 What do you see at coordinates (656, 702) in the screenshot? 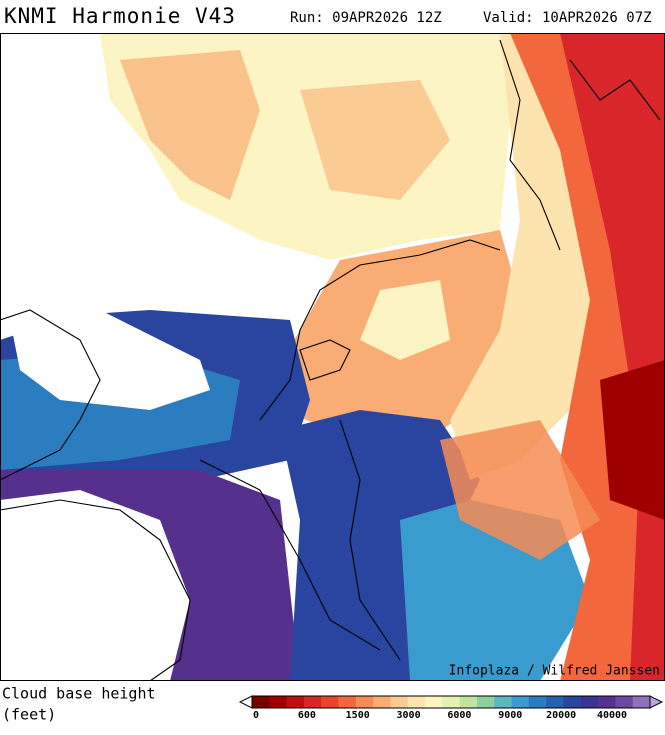
I see `colorbar-over` at bounding box center [656, 702].